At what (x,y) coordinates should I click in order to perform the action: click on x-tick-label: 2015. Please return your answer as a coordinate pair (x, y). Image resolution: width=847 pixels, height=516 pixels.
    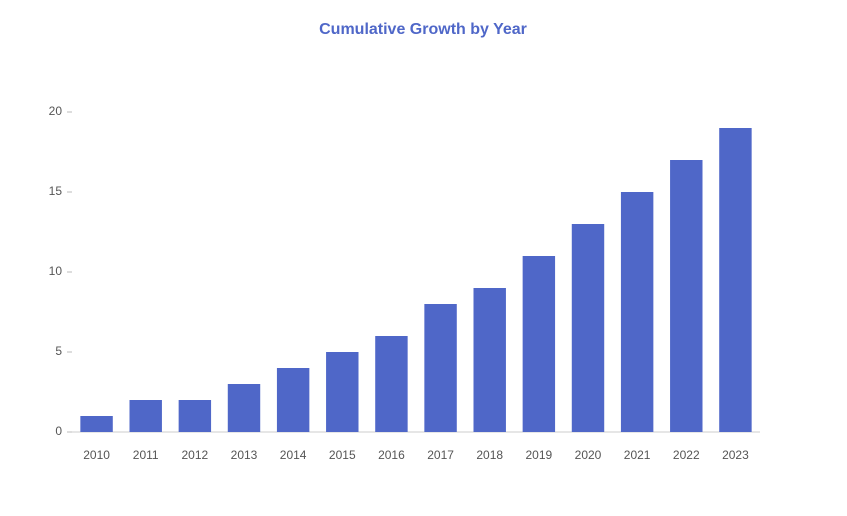
    Looking at the image, I should click on (342, 455).